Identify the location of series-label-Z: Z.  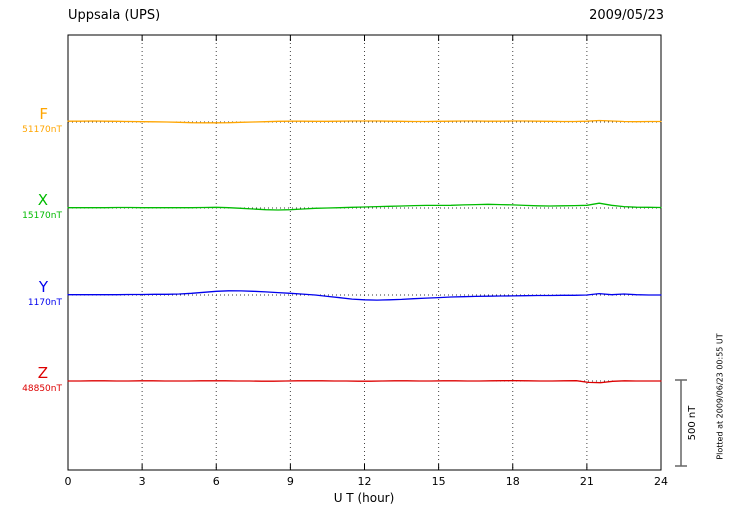
(42, 373).